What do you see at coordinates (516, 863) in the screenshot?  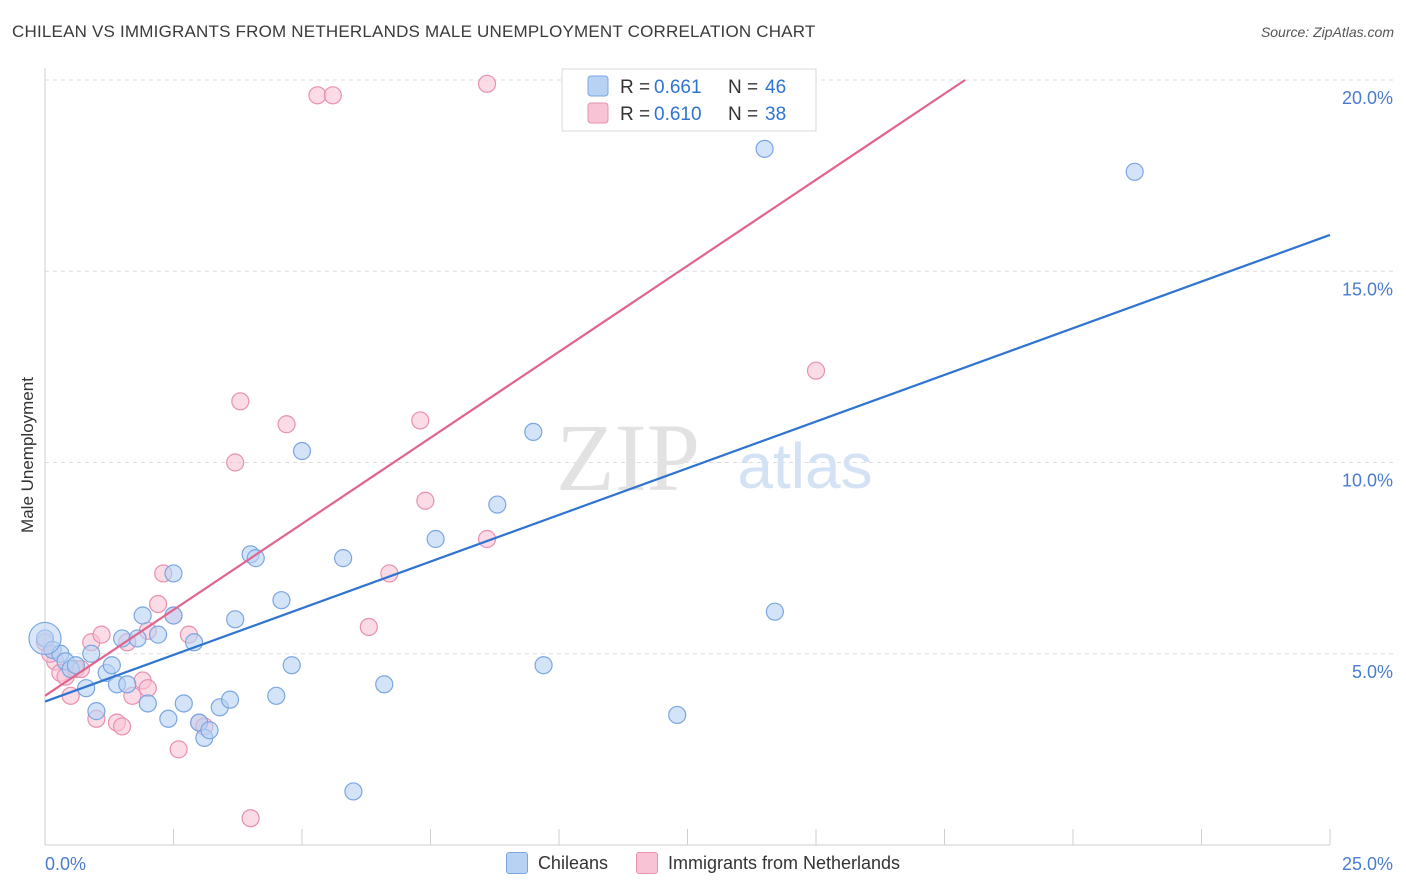 I see `legend-swatch-blue` at bounding box center [516, 863].